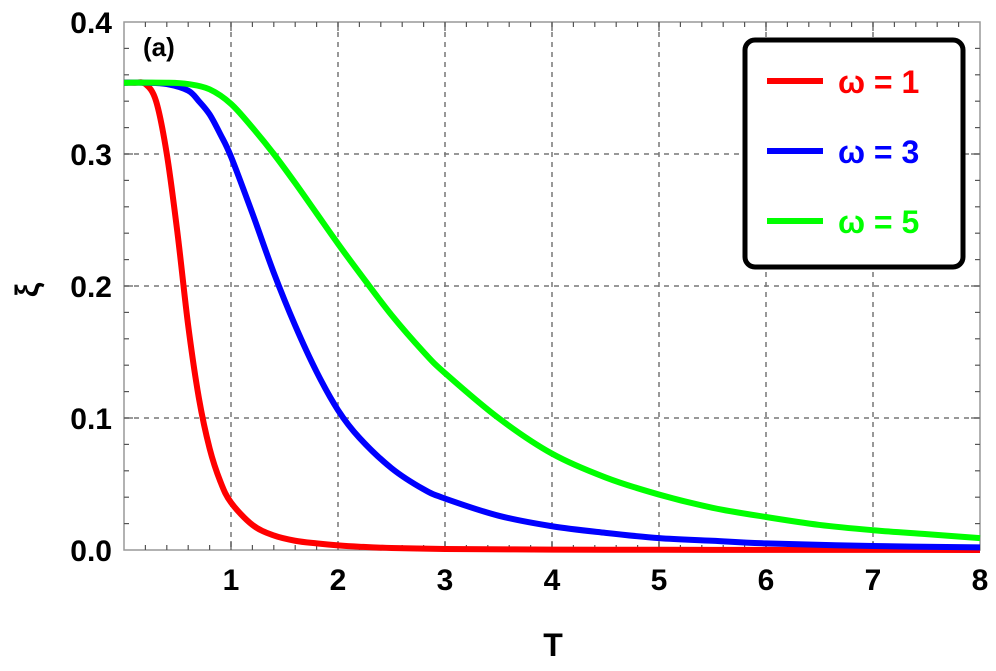 Image resolution: width=996 pixels, height=671 pixels. Describe the element at coordinates (980, 580) in the screenshot. I see `x-tick-label: 8` at that location.